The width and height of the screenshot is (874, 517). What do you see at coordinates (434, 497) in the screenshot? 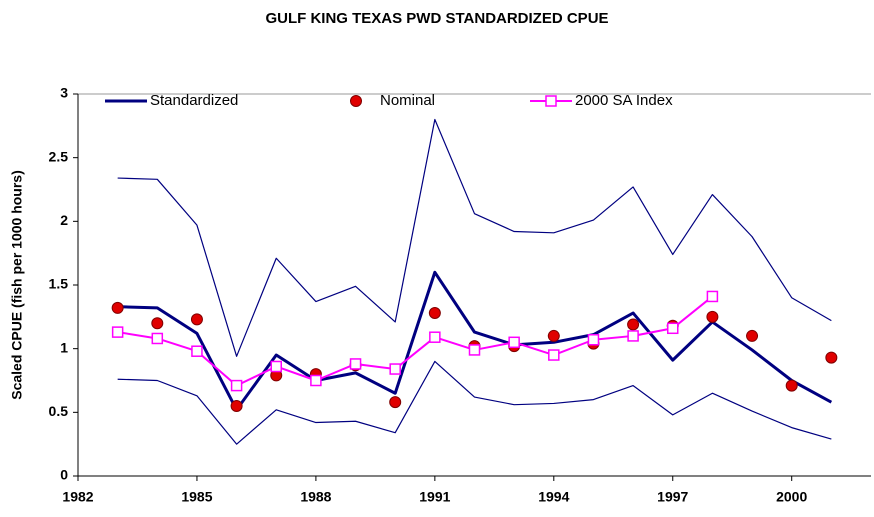
I see `x-tick-label: 1991` at bounding box center [434, 497].